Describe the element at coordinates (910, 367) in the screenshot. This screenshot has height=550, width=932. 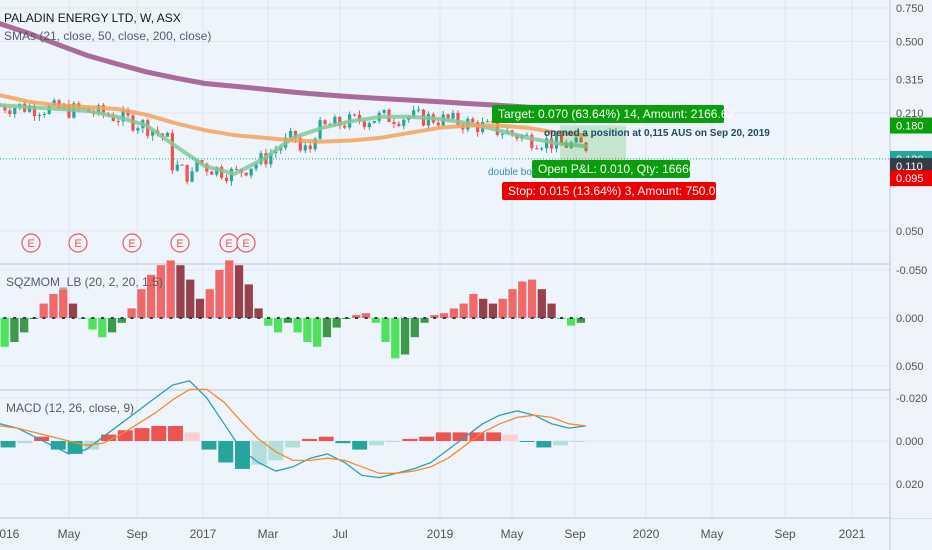
I see `sqzmom-tick-label: 0.050` at that location.